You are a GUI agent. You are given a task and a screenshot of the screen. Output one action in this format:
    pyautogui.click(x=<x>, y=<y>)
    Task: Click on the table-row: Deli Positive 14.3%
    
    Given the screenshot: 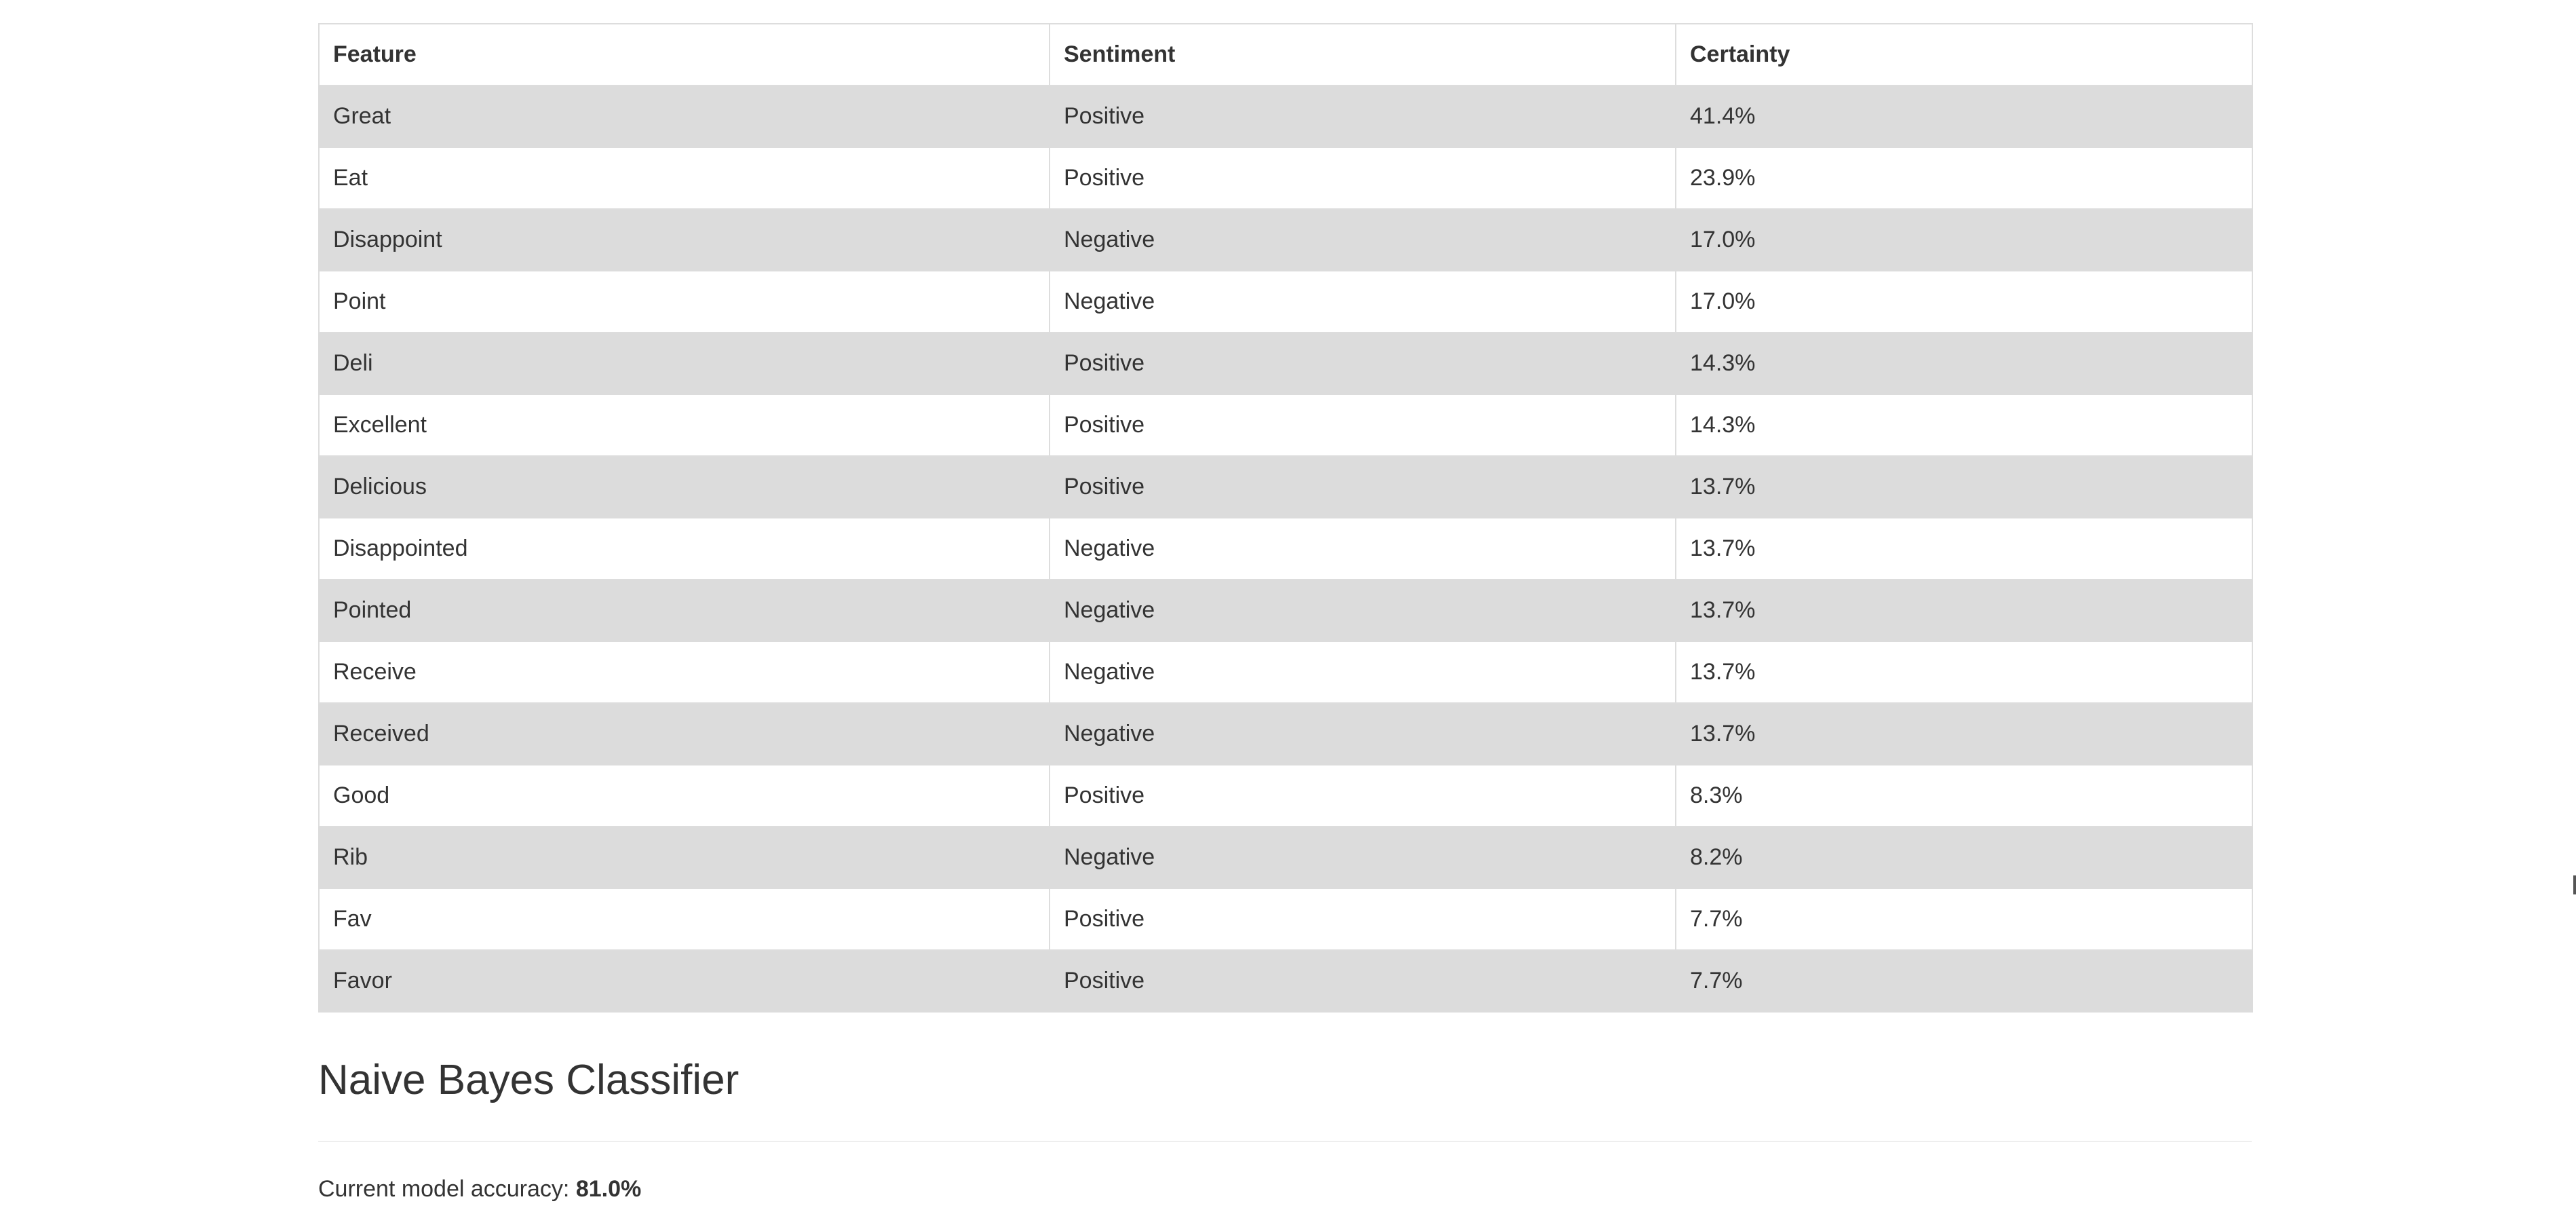 What is the action you would take?
    pyautogui.click(x=1285, y=363)
    